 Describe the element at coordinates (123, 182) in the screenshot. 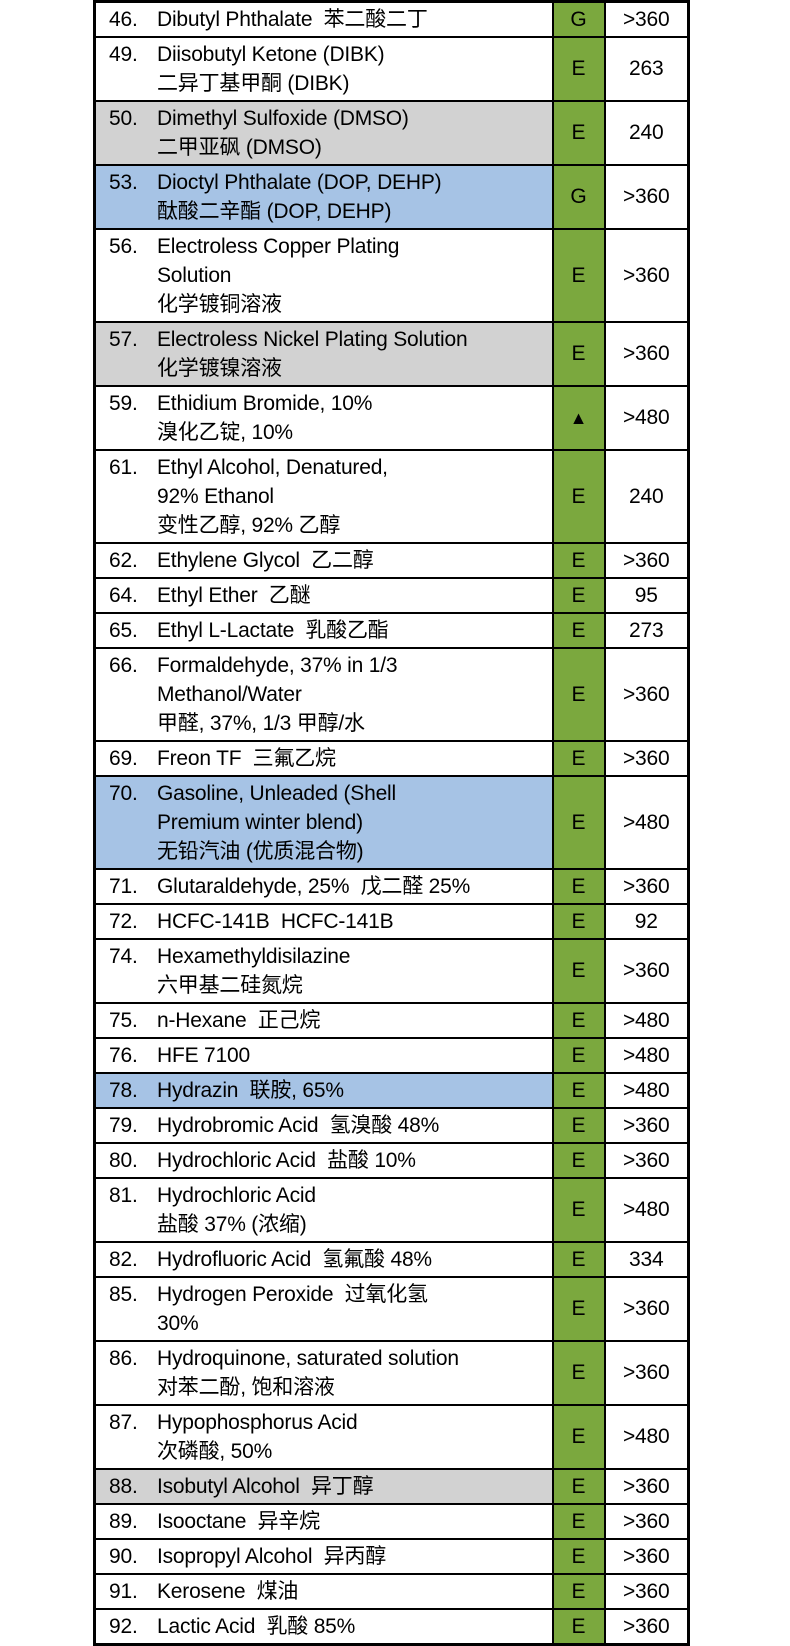

I see `row-number: 53.` at that location.